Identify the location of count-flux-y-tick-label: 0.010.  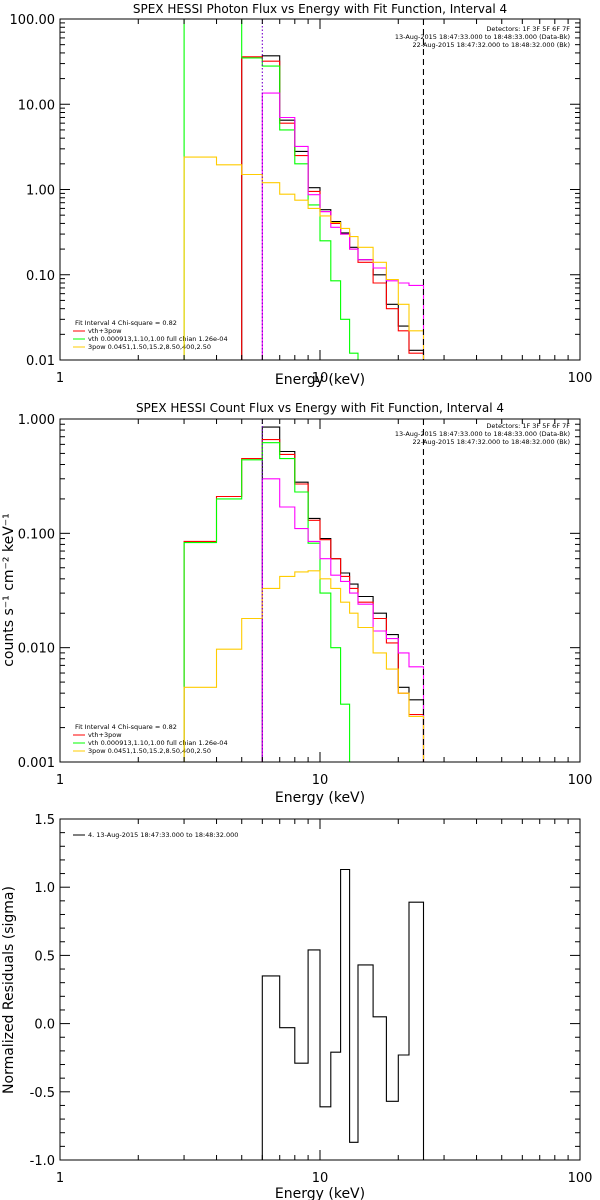
(36, 649).